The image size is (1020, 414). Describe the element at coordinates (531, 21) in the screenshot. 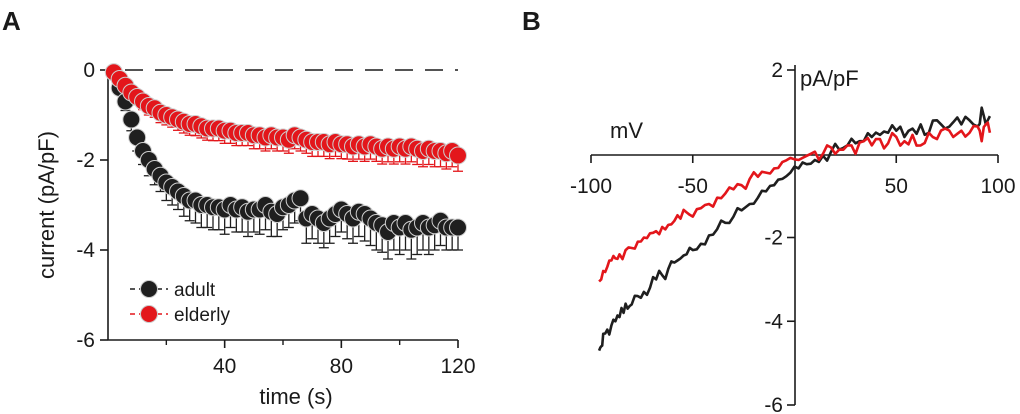

I see `panel-b-label: B` at that location.